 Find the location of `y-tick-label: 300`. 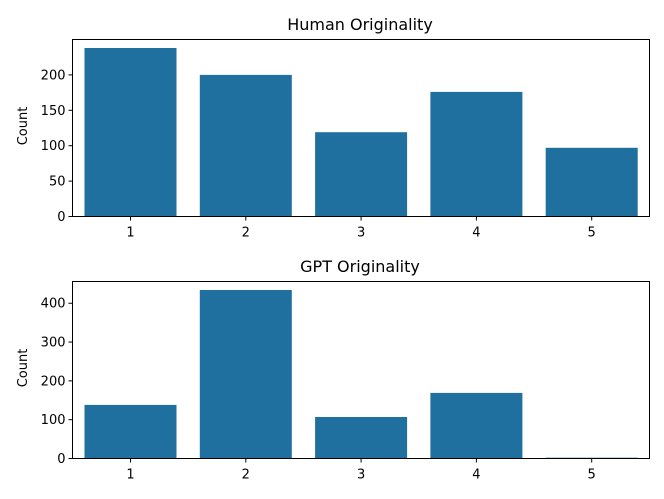

y-tick-label: 300 is located at coordinates (53, 343).